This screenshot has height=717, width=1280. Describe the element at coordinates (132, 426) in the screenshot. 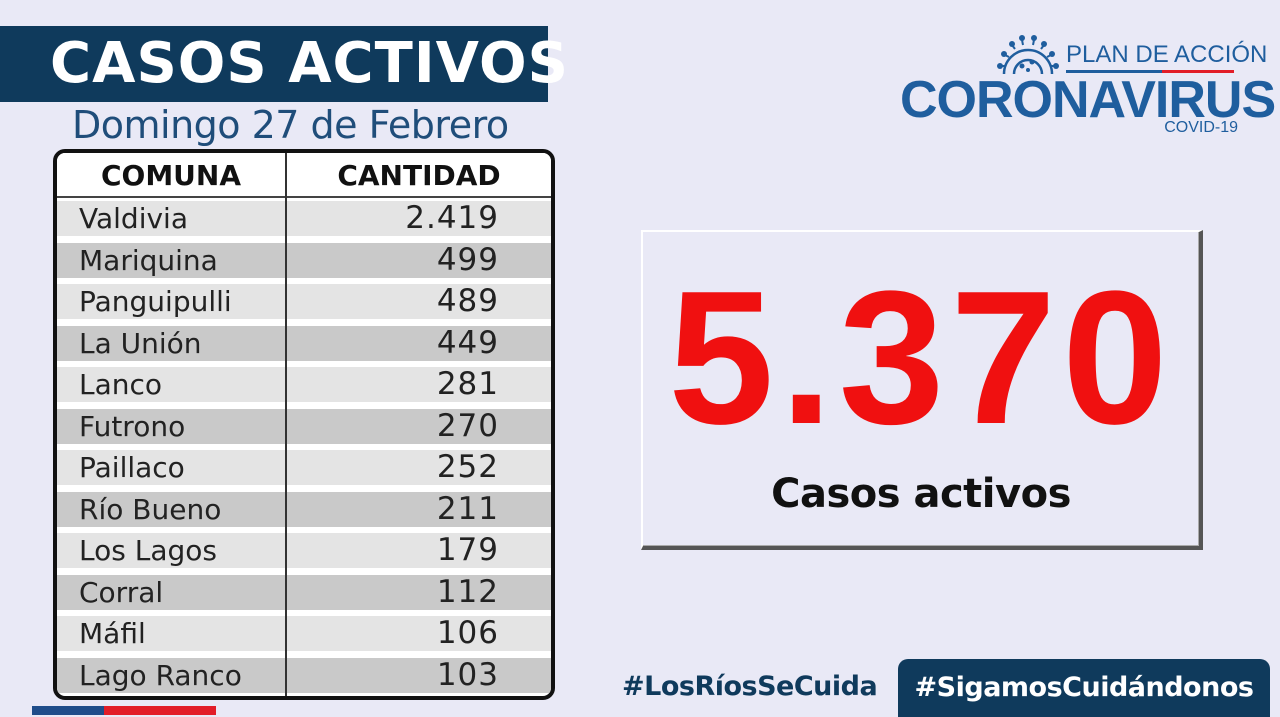

I see `comuna-cell: Futrono` at that location.